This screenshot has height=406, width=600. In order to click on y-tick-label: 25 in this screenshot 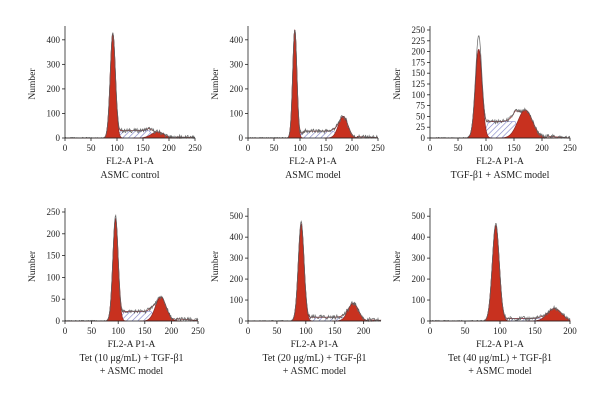, I will do `click(421, 127)`.